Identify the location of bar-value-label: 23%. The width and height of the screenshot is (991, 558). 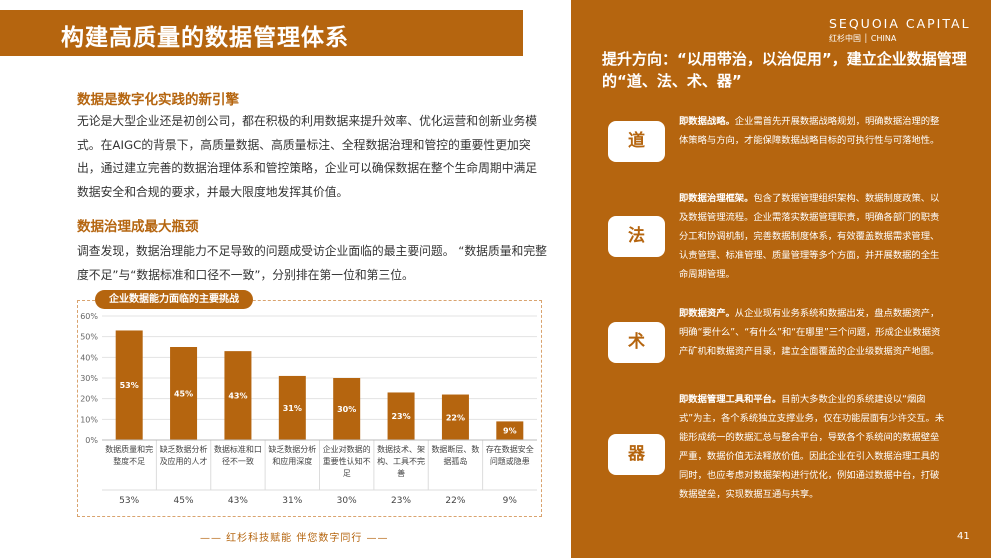
(400, 416).